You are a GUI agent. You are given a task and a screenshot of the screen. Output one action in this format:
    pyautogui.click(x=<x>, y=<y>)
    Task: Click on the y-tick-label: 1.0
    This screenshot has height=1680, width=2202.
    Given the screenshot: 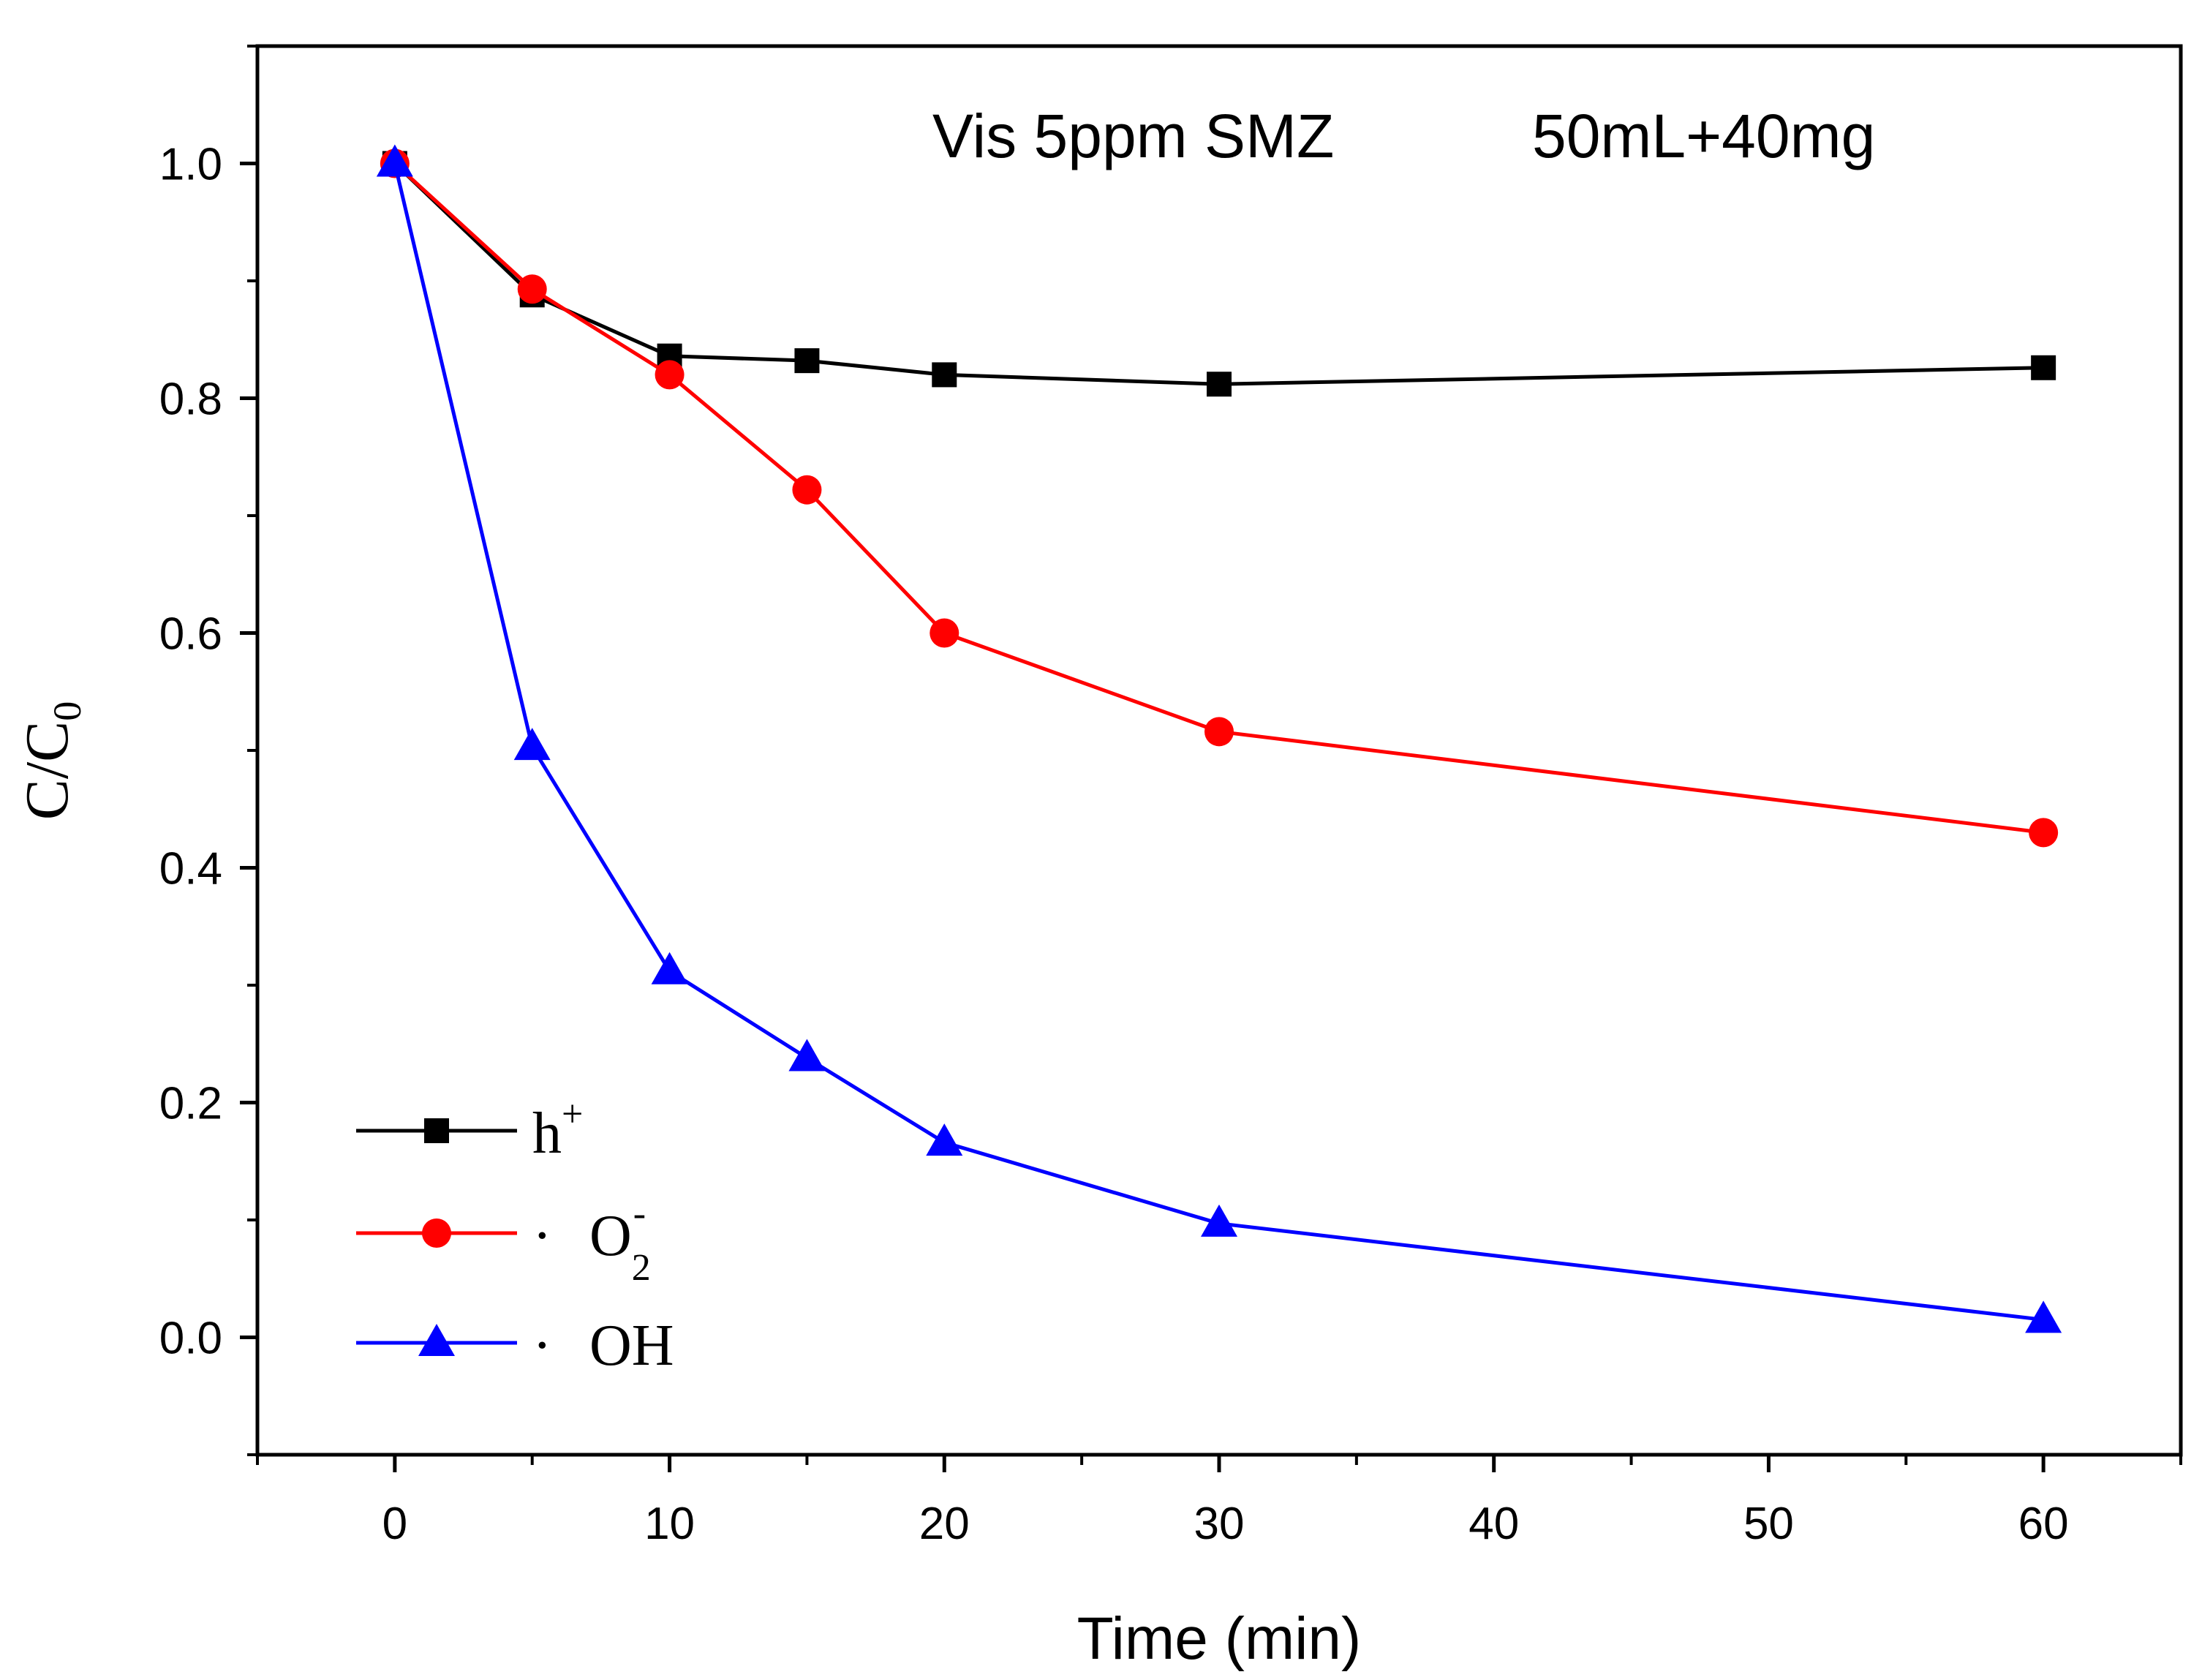 What is the action you would take?
    pyautogui.click(x=190, y=165)
    